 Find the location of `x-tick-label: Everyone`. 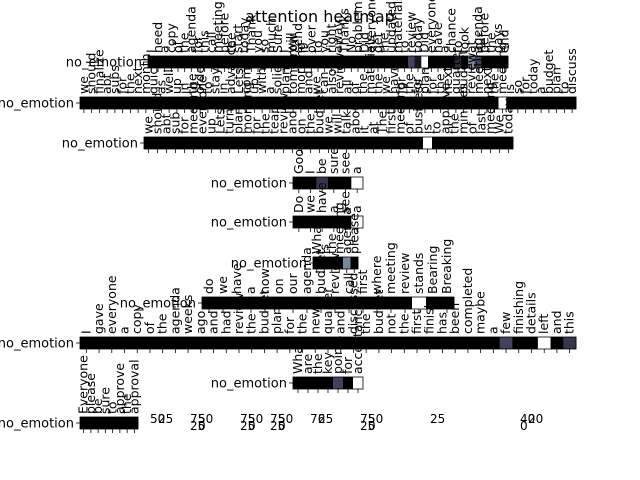

x-tick-label: Everyone is located at coordinates (83, 384).